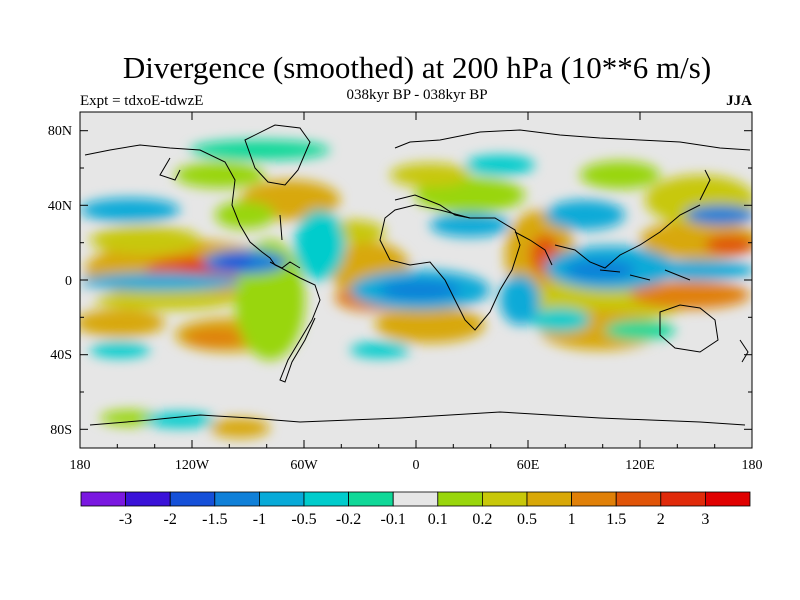 The image size is (800, 600). Describe the element at coordinates (60, 131) in the screenshot. I see `lat-label-80n: 80N` at that location.